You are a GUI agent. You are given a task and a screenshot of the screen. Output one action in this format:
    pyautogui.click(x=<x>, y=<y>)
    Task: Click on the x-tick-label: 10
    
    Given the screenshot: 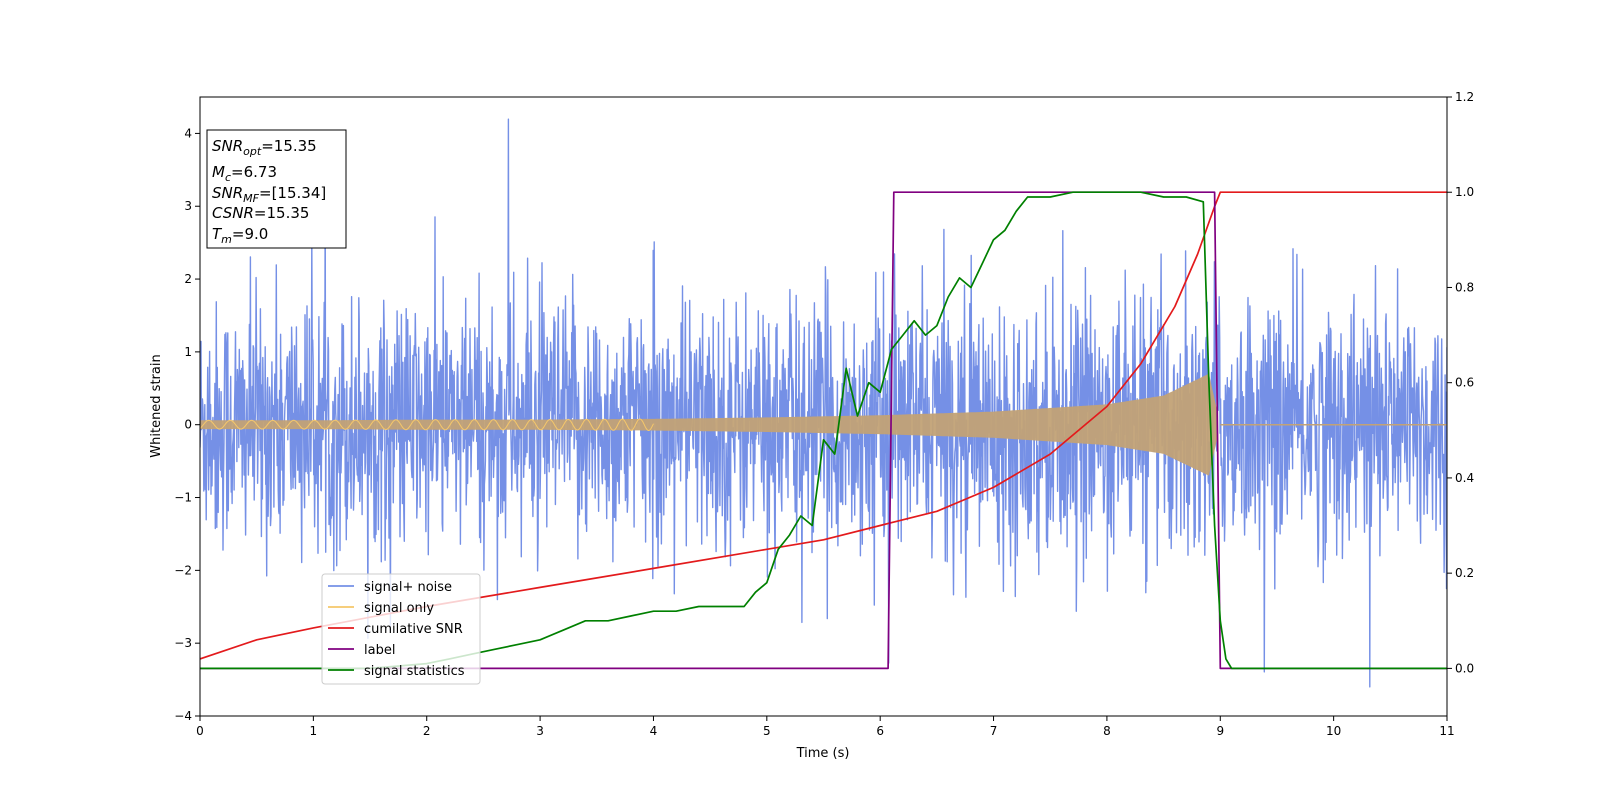 What is the action you would take?
    pyautogui.click(x=1333, y=731)
    